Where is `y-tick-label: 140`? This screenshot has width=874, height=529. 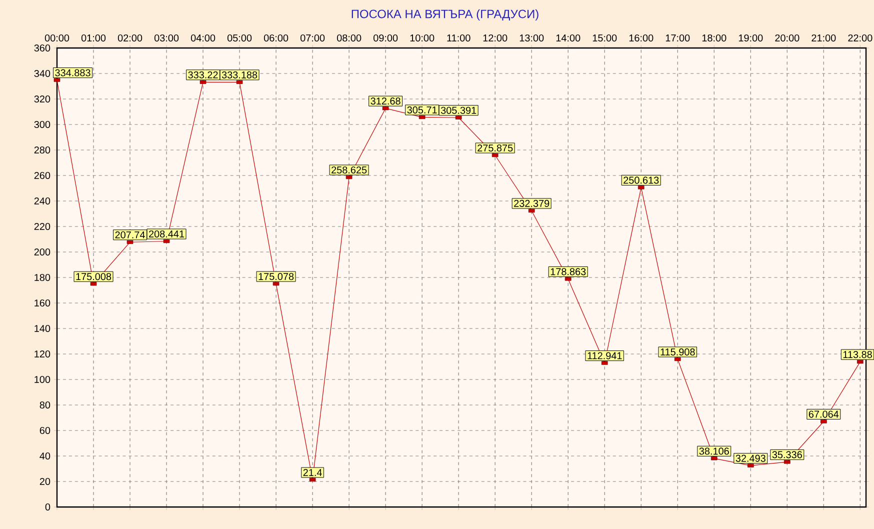 y-tick-label: 140 is located at coordinates (42, 328).